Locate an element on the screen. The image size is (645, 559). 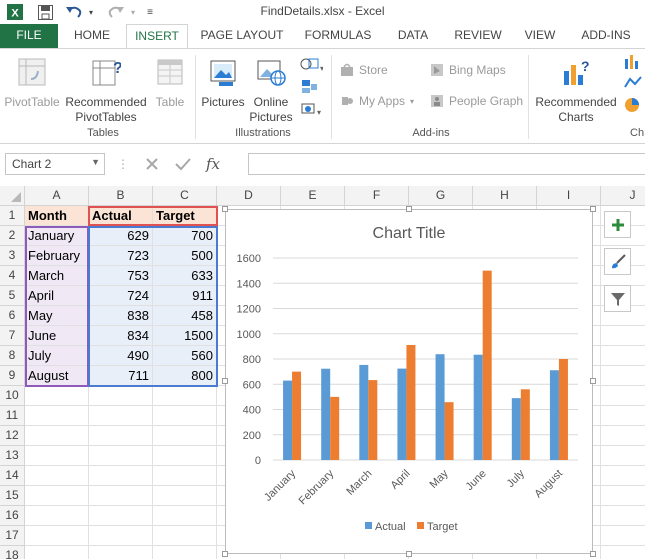
tab-view: VIEW is located at coordinates (540, 35).